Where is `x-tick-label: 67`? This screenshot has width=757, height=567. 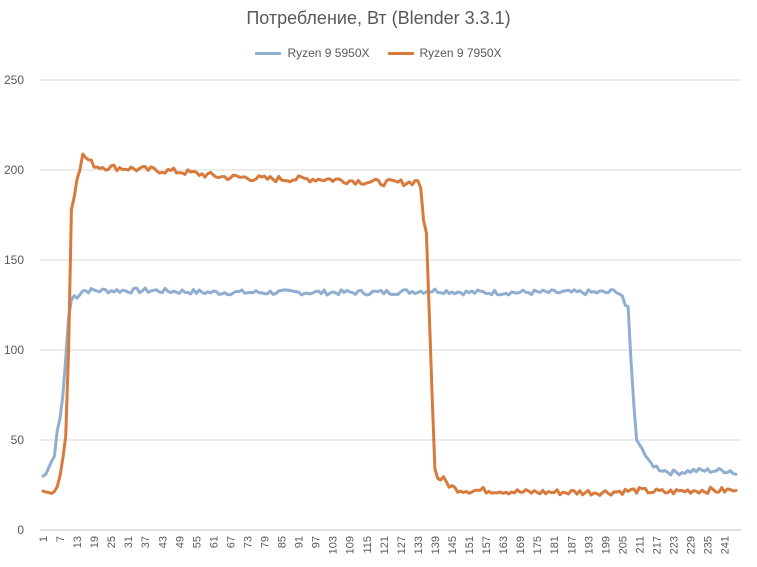 x-tick-label: 67 is located at coordinates (231, 542).